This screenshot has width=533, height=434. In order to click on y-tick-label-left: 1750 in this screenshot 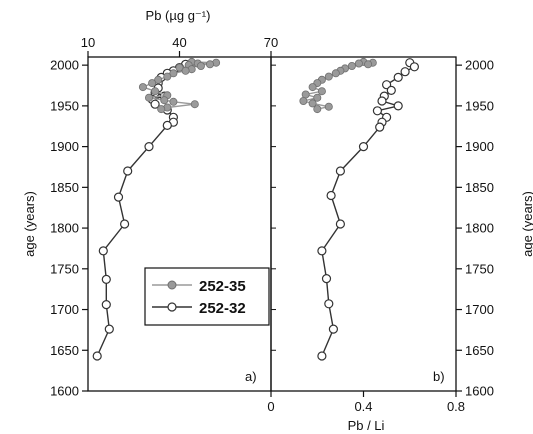, I will do `click(64, 268)`.